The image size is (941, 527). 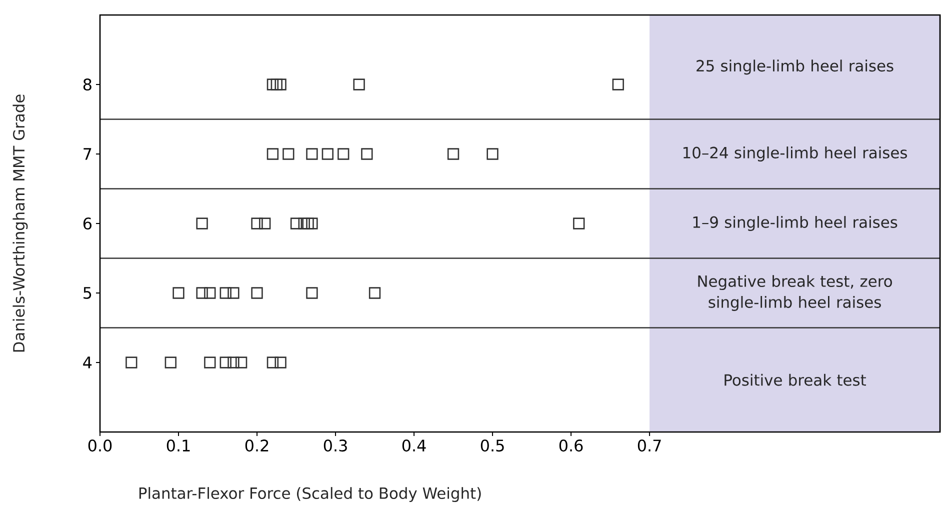 What do you see at coordinates (795, 223) in the screenshot?
I see `annotation: 1–9 single-limb heel raises` at bounding box center [795, 223].